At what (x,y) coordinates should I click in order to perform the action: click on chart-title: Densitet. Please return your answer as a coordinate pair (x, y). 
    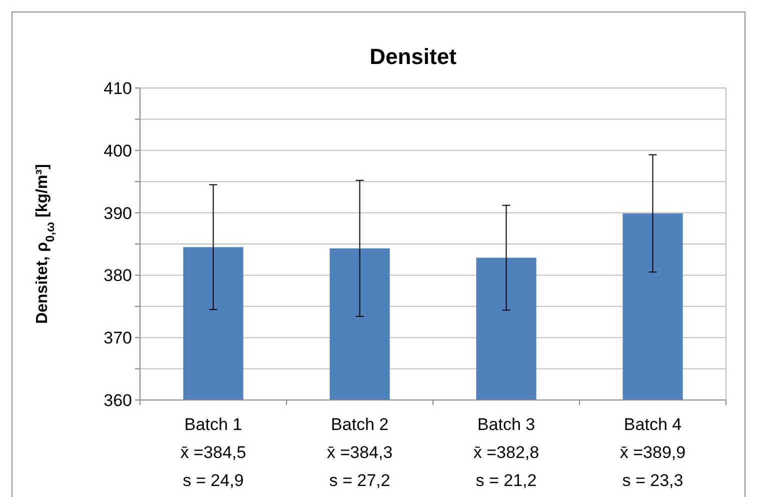
    Looking at the image, I should click on (414, 56).